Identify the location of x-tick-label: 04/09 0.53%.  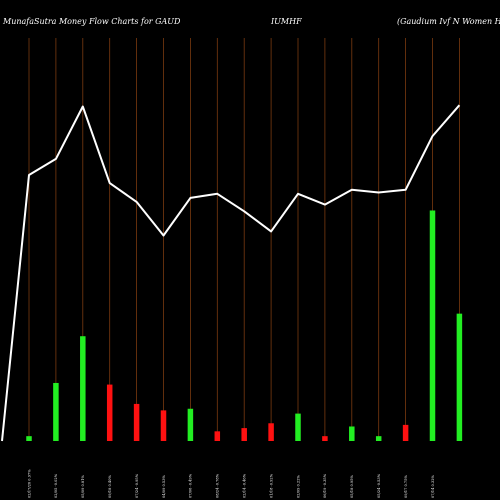
(164, 486).